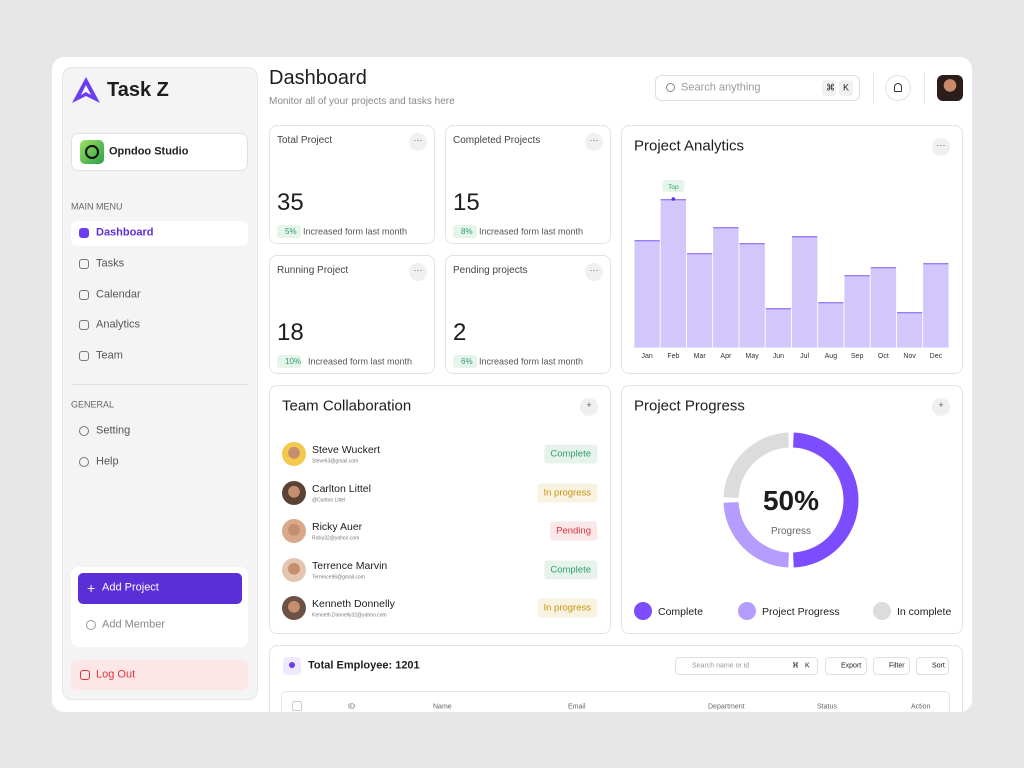  I want to click on search-icon, so click(670, 87).